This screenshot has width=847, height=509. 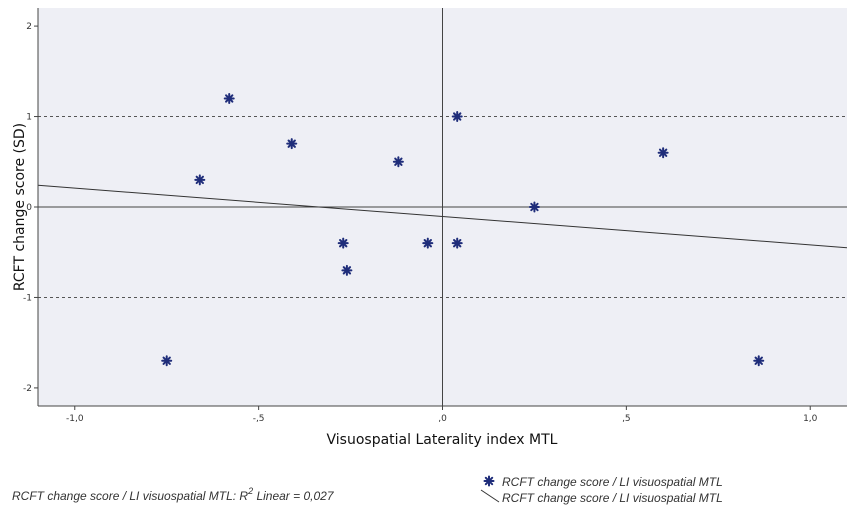 I want to click on x-tick-label: ,0, so click(x=442, y=419).